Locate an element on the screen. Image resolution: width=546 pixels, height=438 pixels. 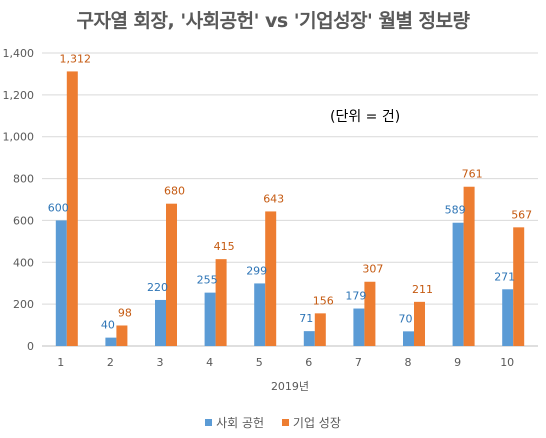
unit-note: (단위 = 건) is located at coordinates (365, 117).